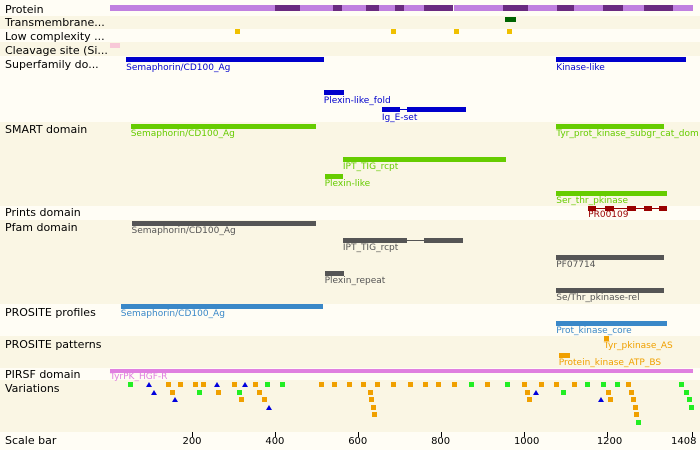 Image resolution: width=700 pixels, height=450 pixels. What do you see at coordinates (424, 159) in the screenshot?
I see `smart-ipt-tig-rcpt-bar` at bounding box center [424, 159].